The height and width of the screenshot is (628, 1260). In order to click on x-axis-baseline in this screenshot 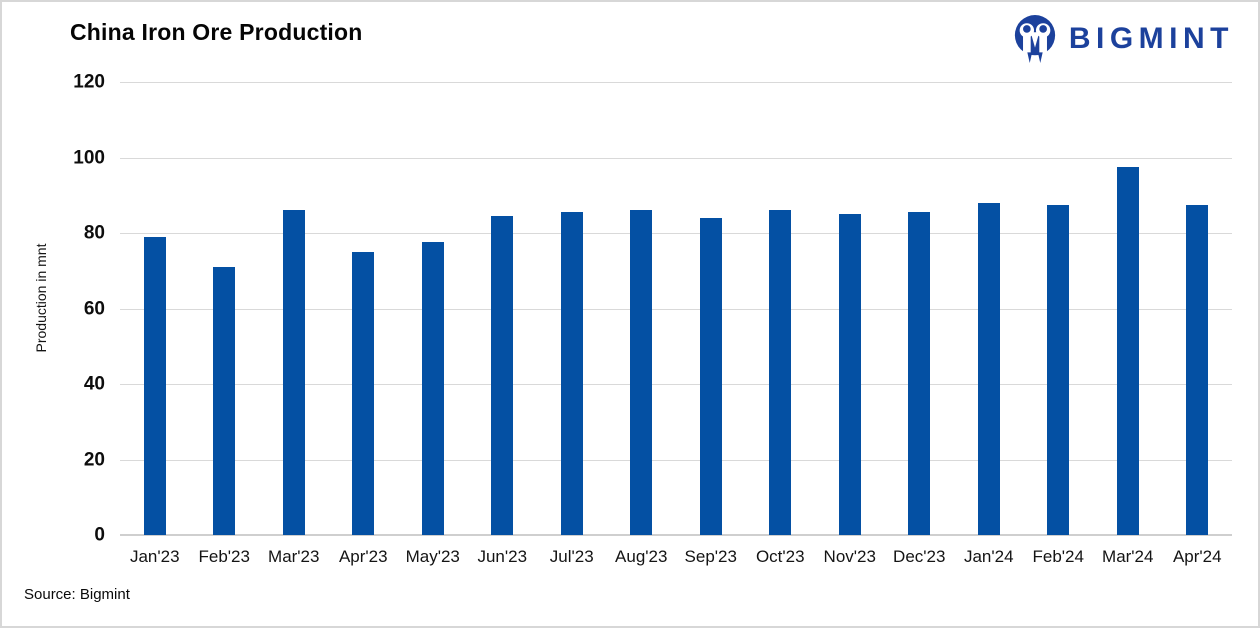, I will do `click(676, 535)`.